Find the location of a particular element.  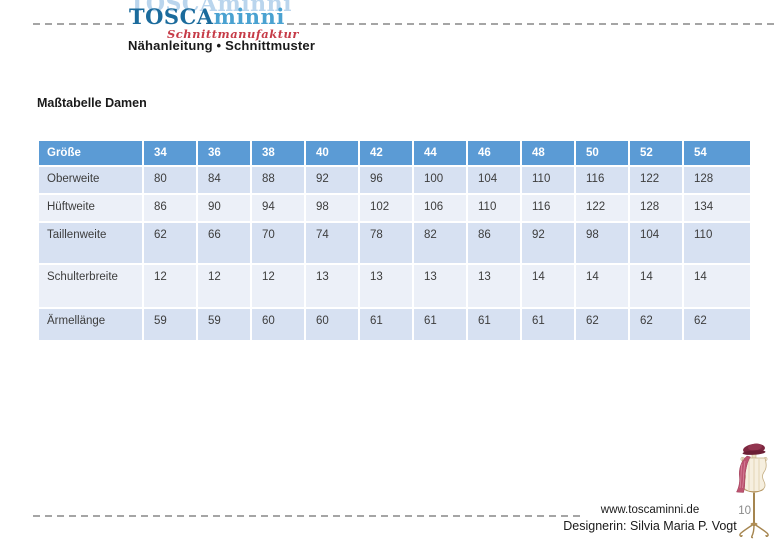

row-label: Schulterbreite is located at coordinates (90, 286).